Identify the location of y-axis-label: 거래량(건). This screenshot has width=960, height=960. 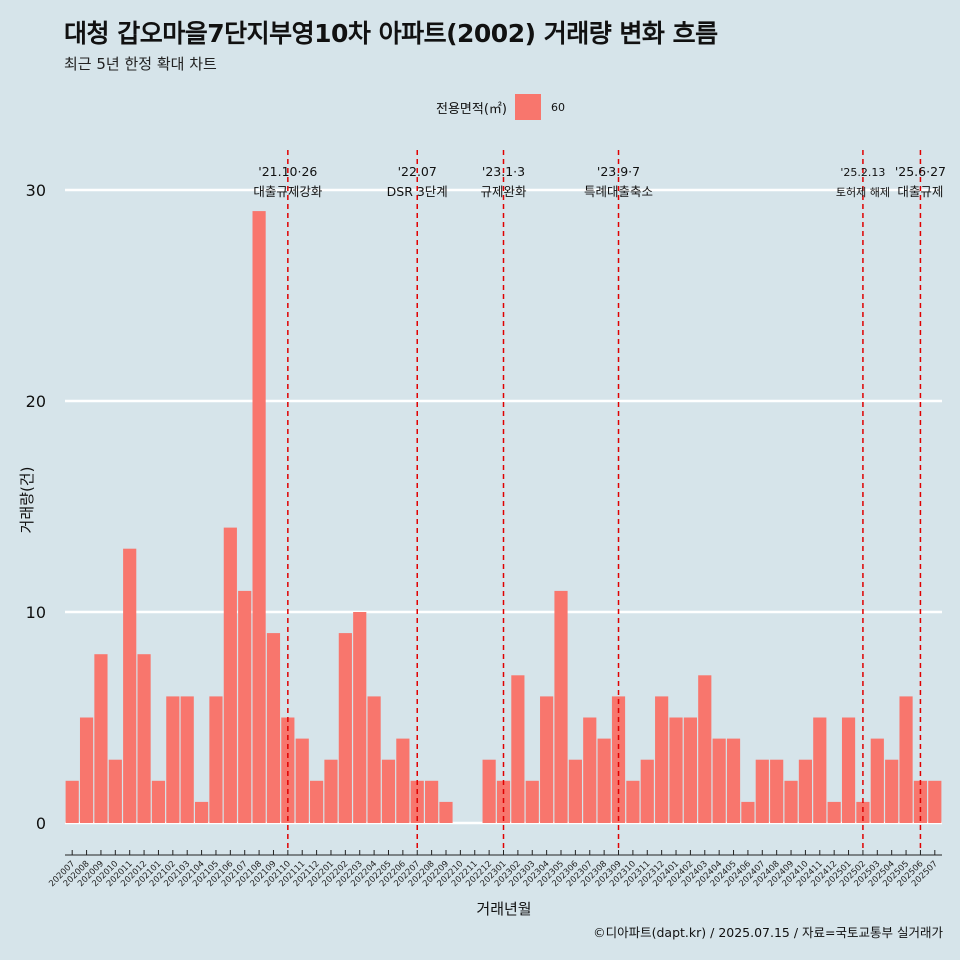
(27, 500).